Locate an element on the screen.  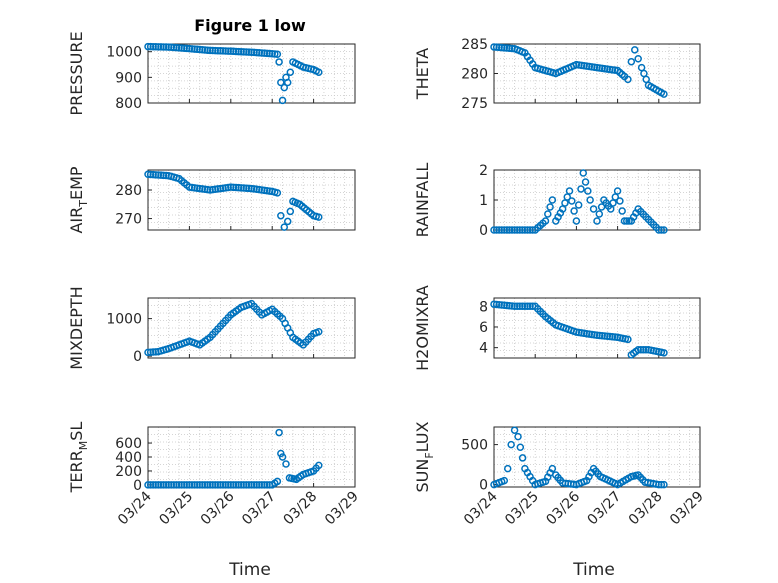
y-axis-label: PRESSURE is located at coordinates (76, 73).